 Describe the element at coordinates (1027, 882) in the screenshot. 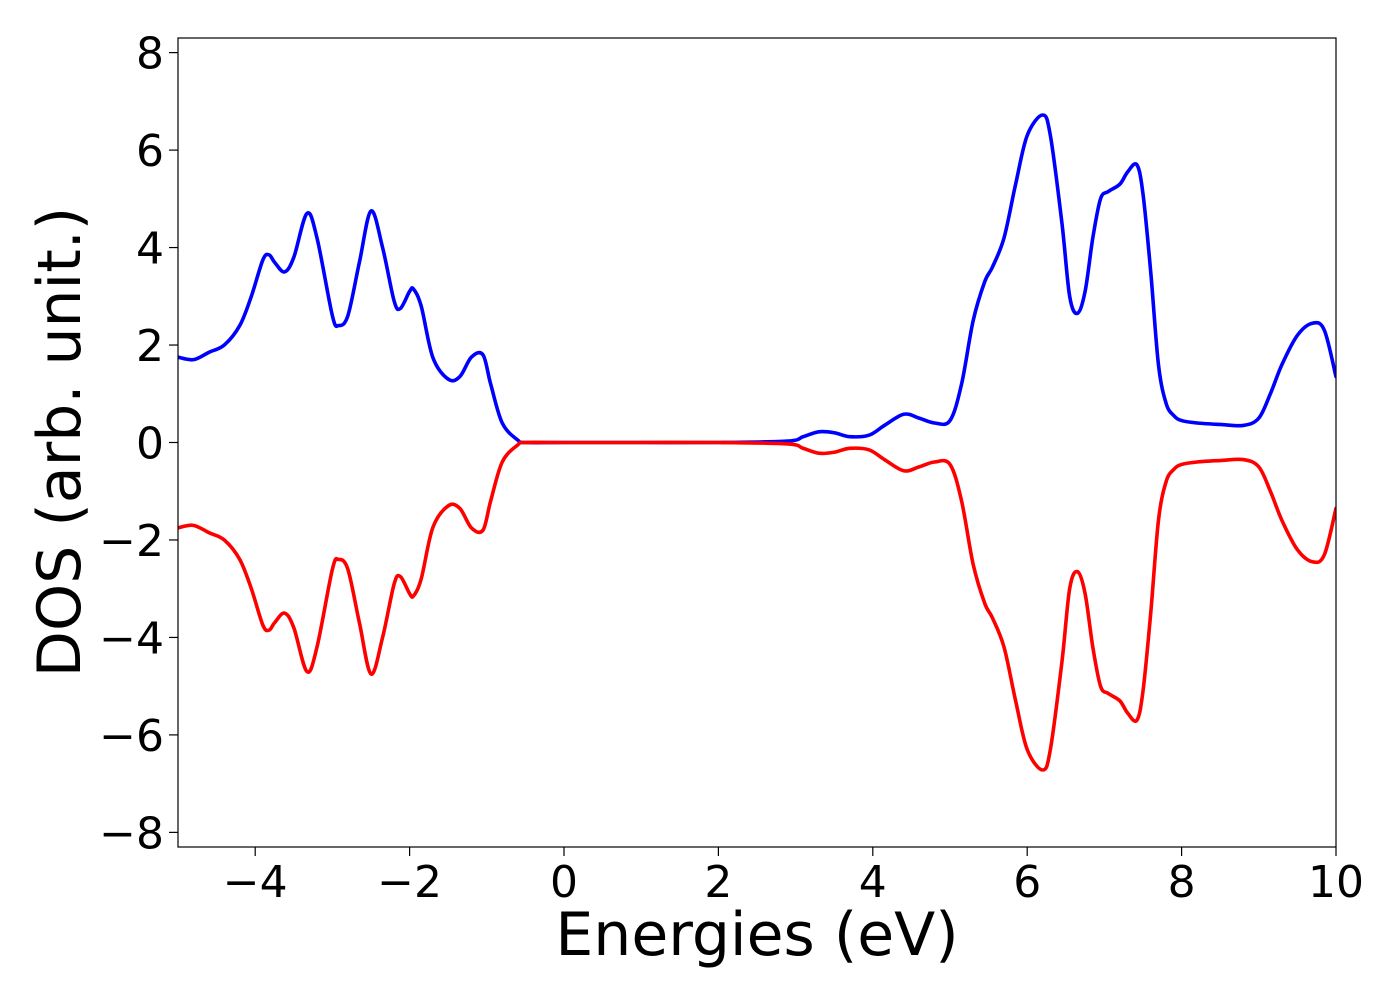

I see `x-tick-label: 6` at that location.